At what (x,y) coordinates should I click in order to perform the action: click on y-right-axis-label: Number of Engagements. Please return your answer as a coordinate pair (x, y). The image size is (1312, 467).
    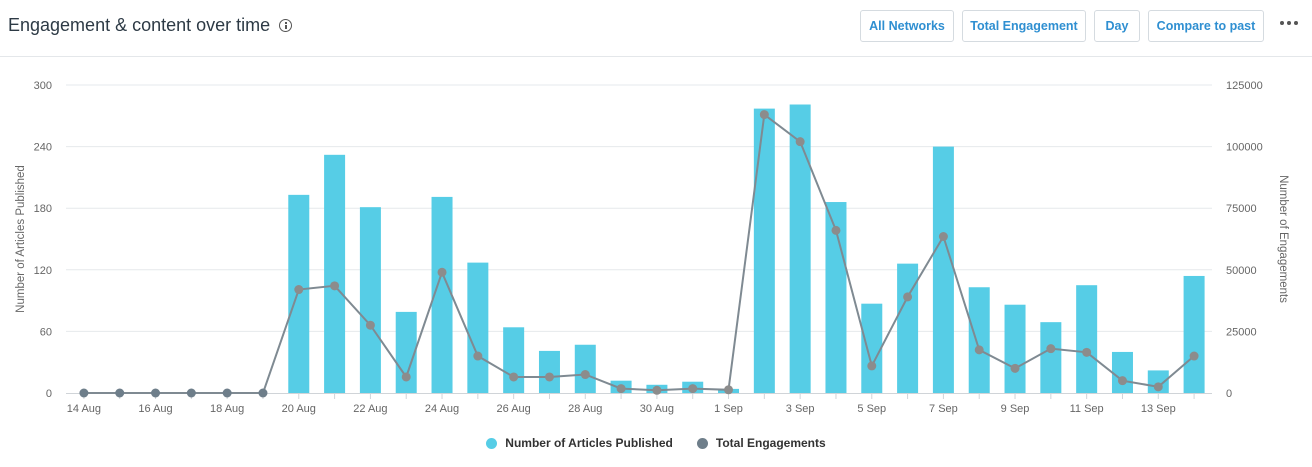
    Looking at the image, I should click on (1283, 239).